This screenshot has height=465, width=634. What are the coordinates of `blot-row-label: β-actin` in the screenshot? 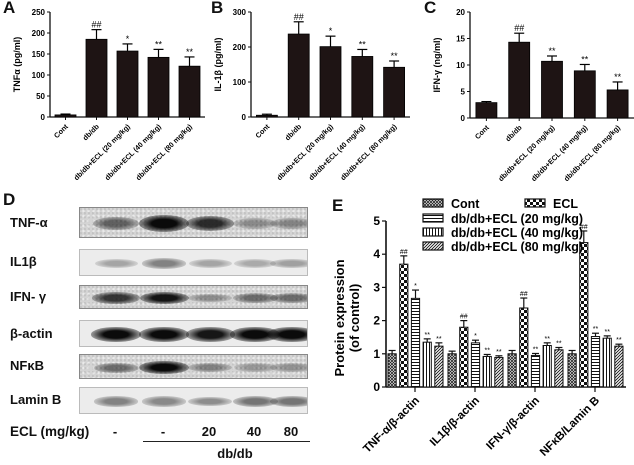 It's located at (31, 333).